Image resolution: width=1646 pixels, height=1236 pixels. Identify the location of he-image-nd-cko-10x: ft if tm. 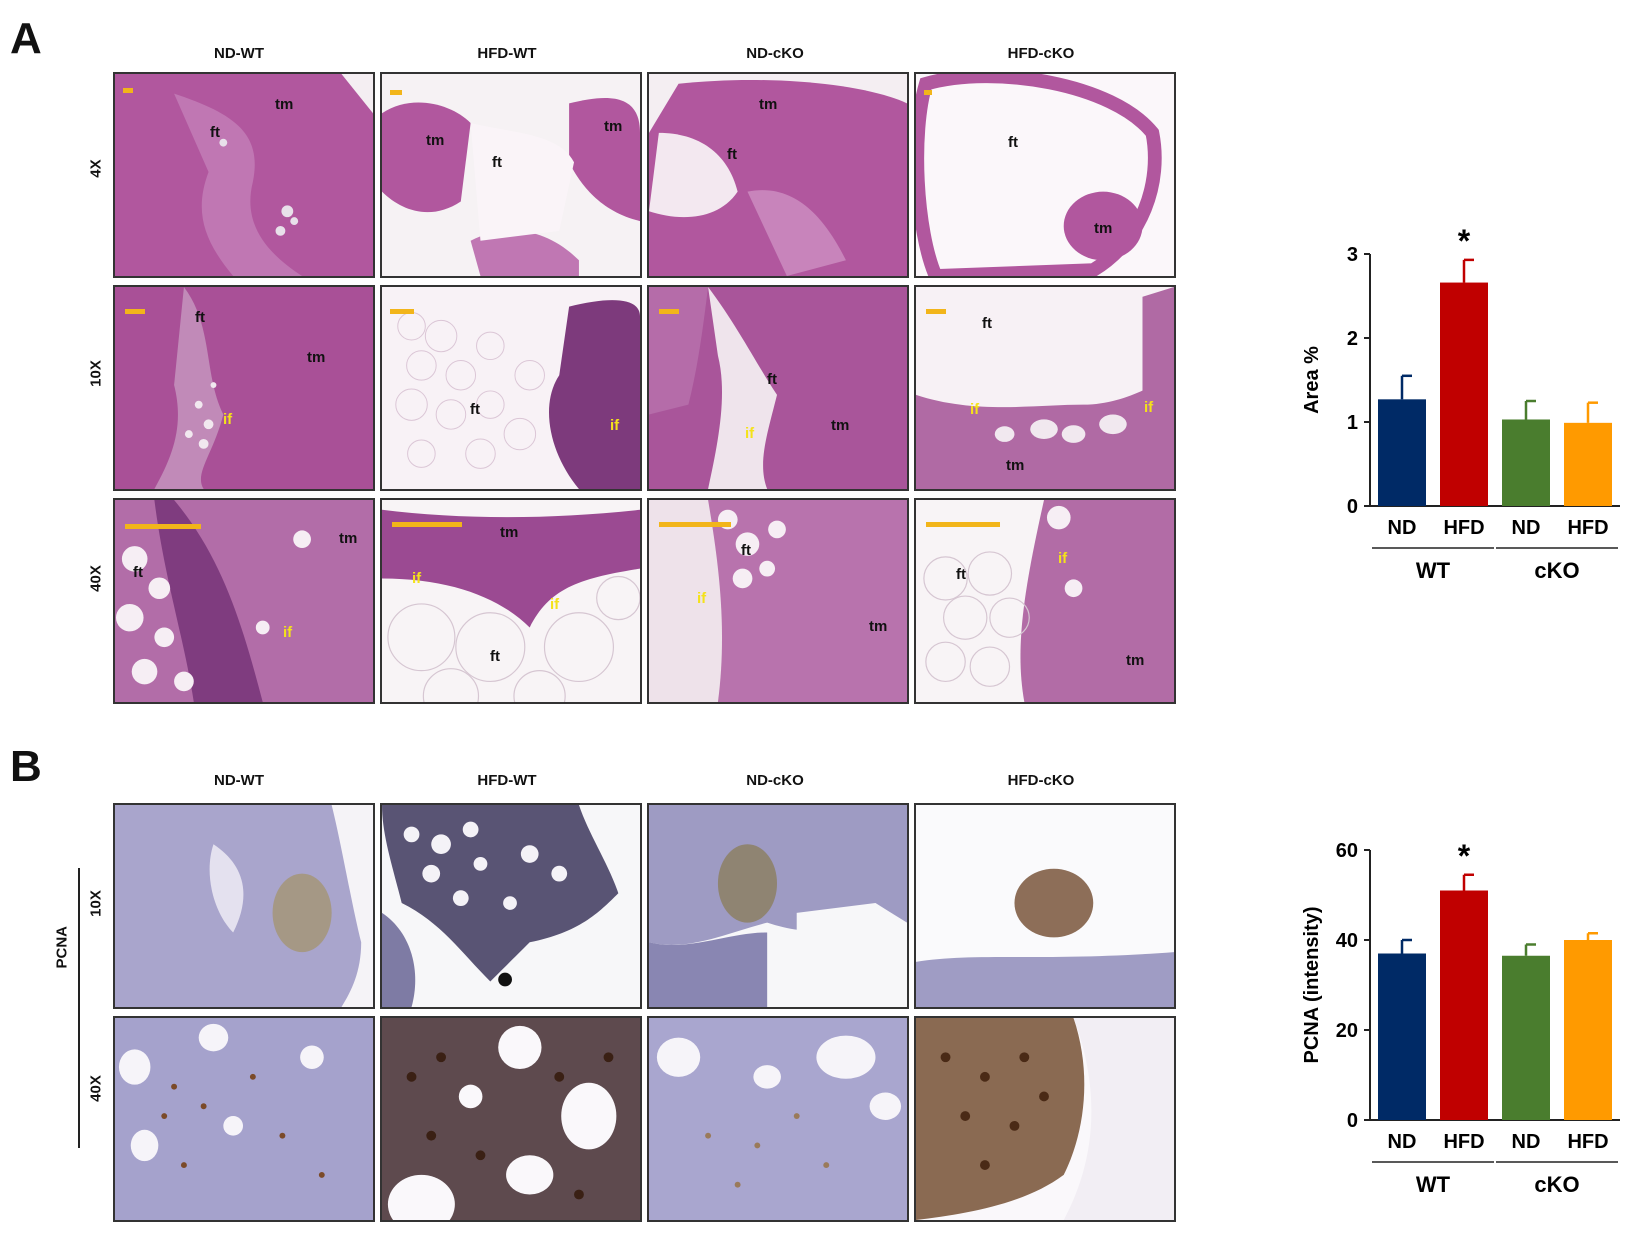
(778, 388).